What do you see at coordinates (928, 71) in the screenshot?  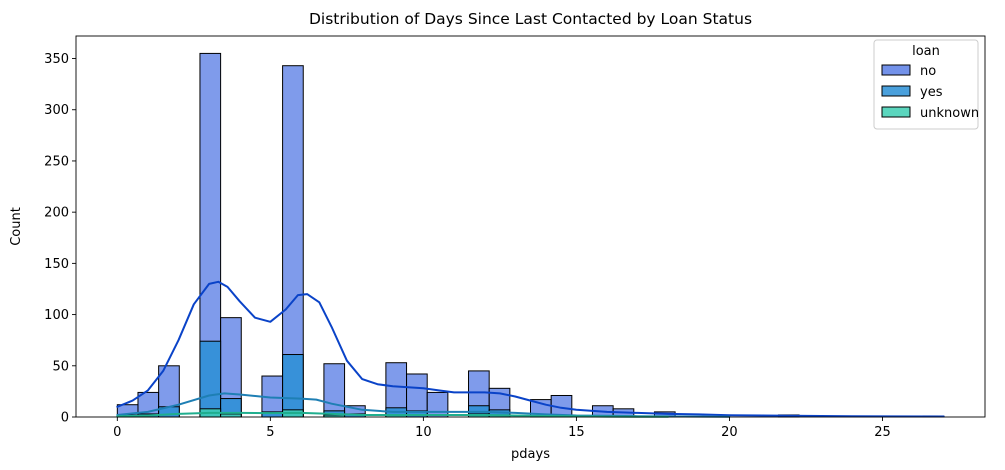 I see `legend-label-no: no` at bounding box center [928, 71].